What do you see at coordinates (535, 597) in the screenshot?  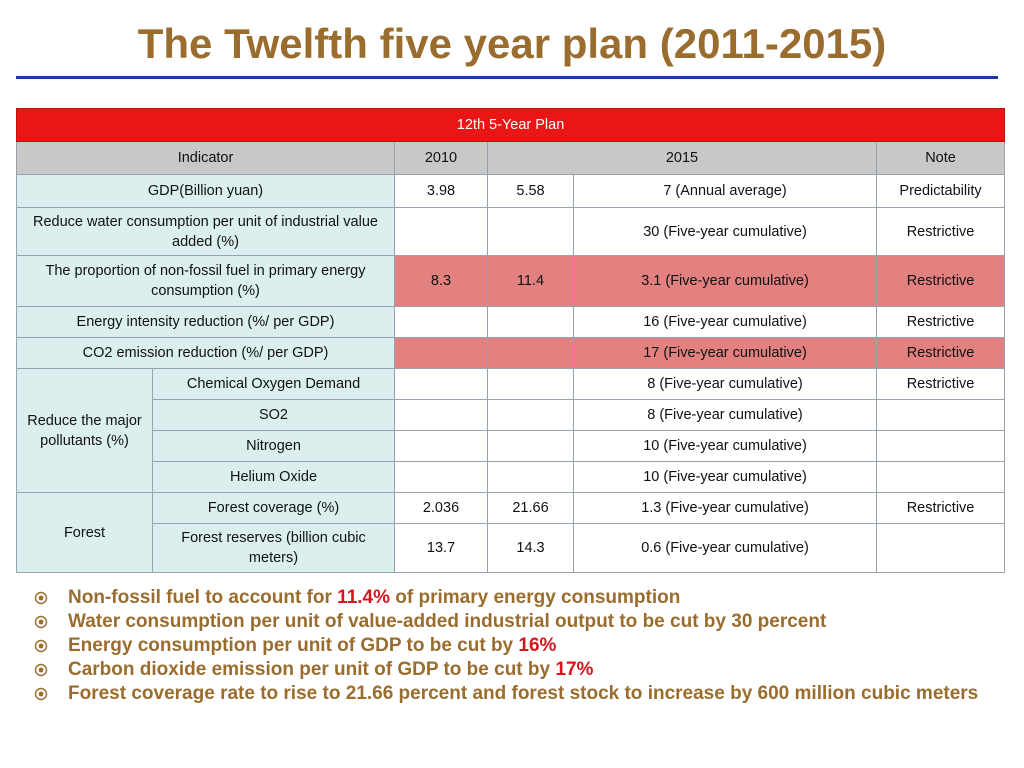 I see `bullet-text-end: of primary energy consumption` at bounding box center [535, 597].